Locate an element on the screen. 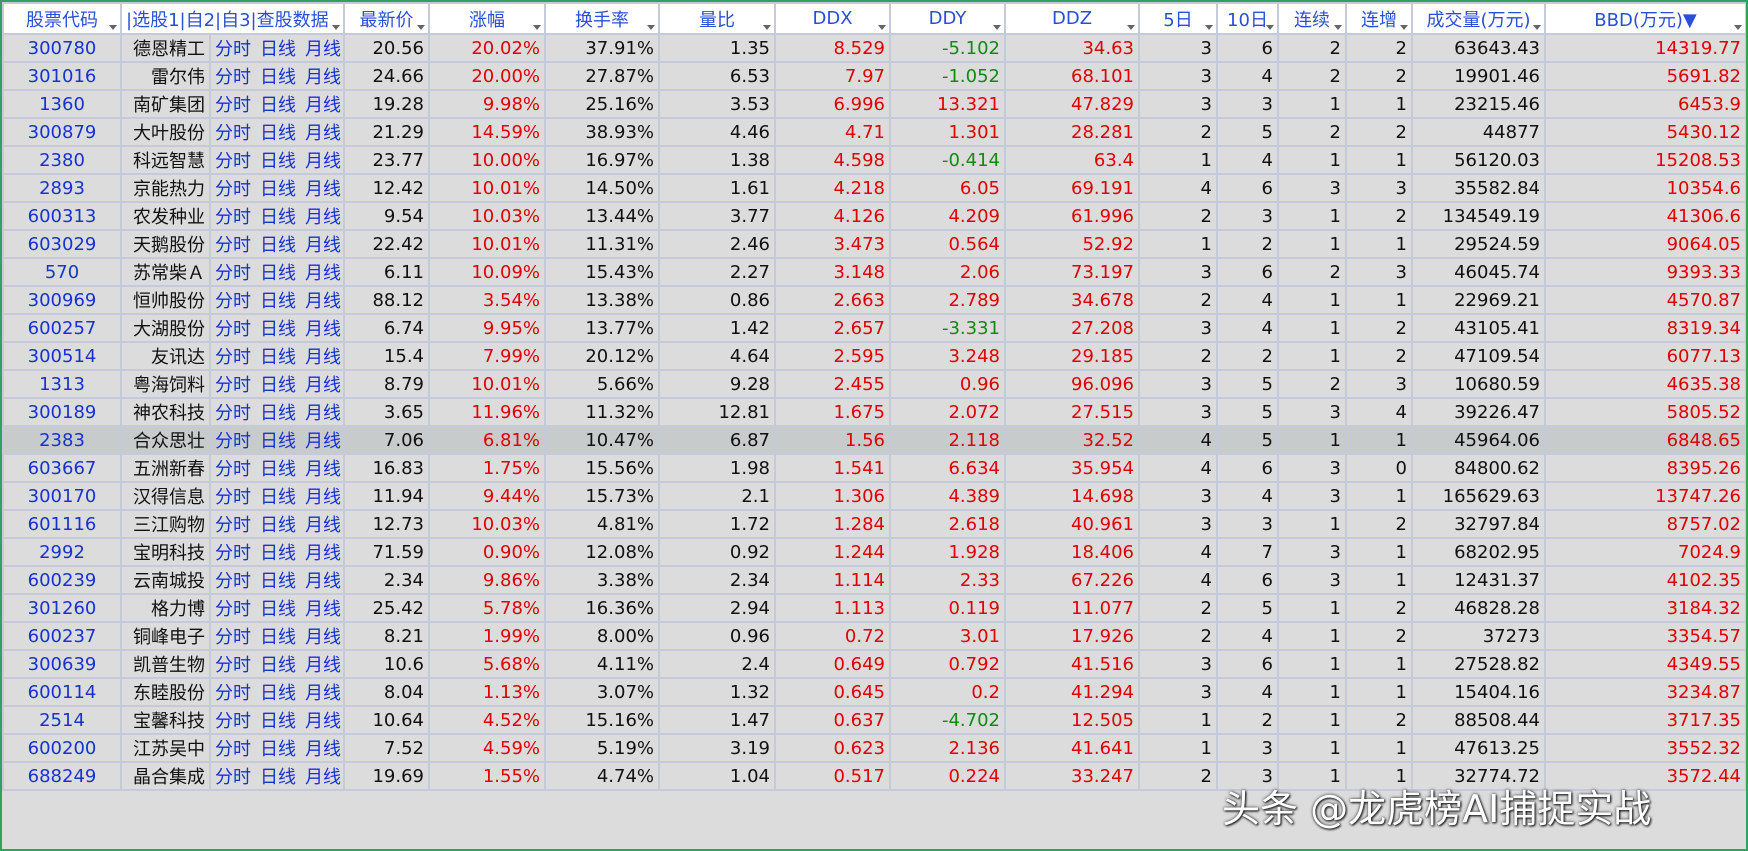 This screenshot has height=851, width=1748. column-header: 5日 is located at coordinates (1178, 18).